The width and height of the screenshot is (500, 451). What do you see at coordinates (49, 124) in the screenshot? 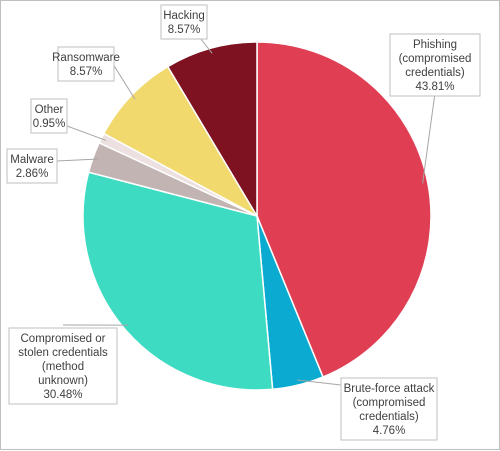
I see `data-label-value: 0.95%` at bounding box center [49, 124].